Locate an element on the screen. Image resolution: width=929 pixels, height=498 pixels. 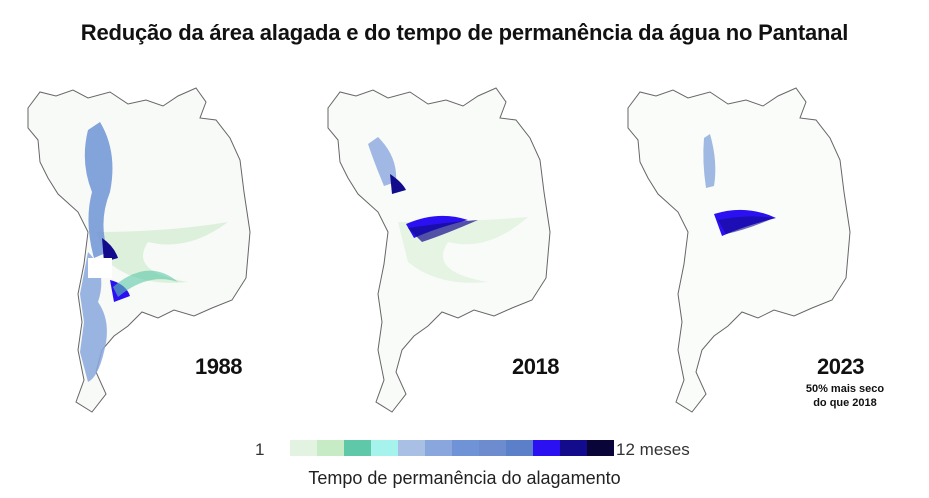
legend-swatches is located at coordinates (452, 448).